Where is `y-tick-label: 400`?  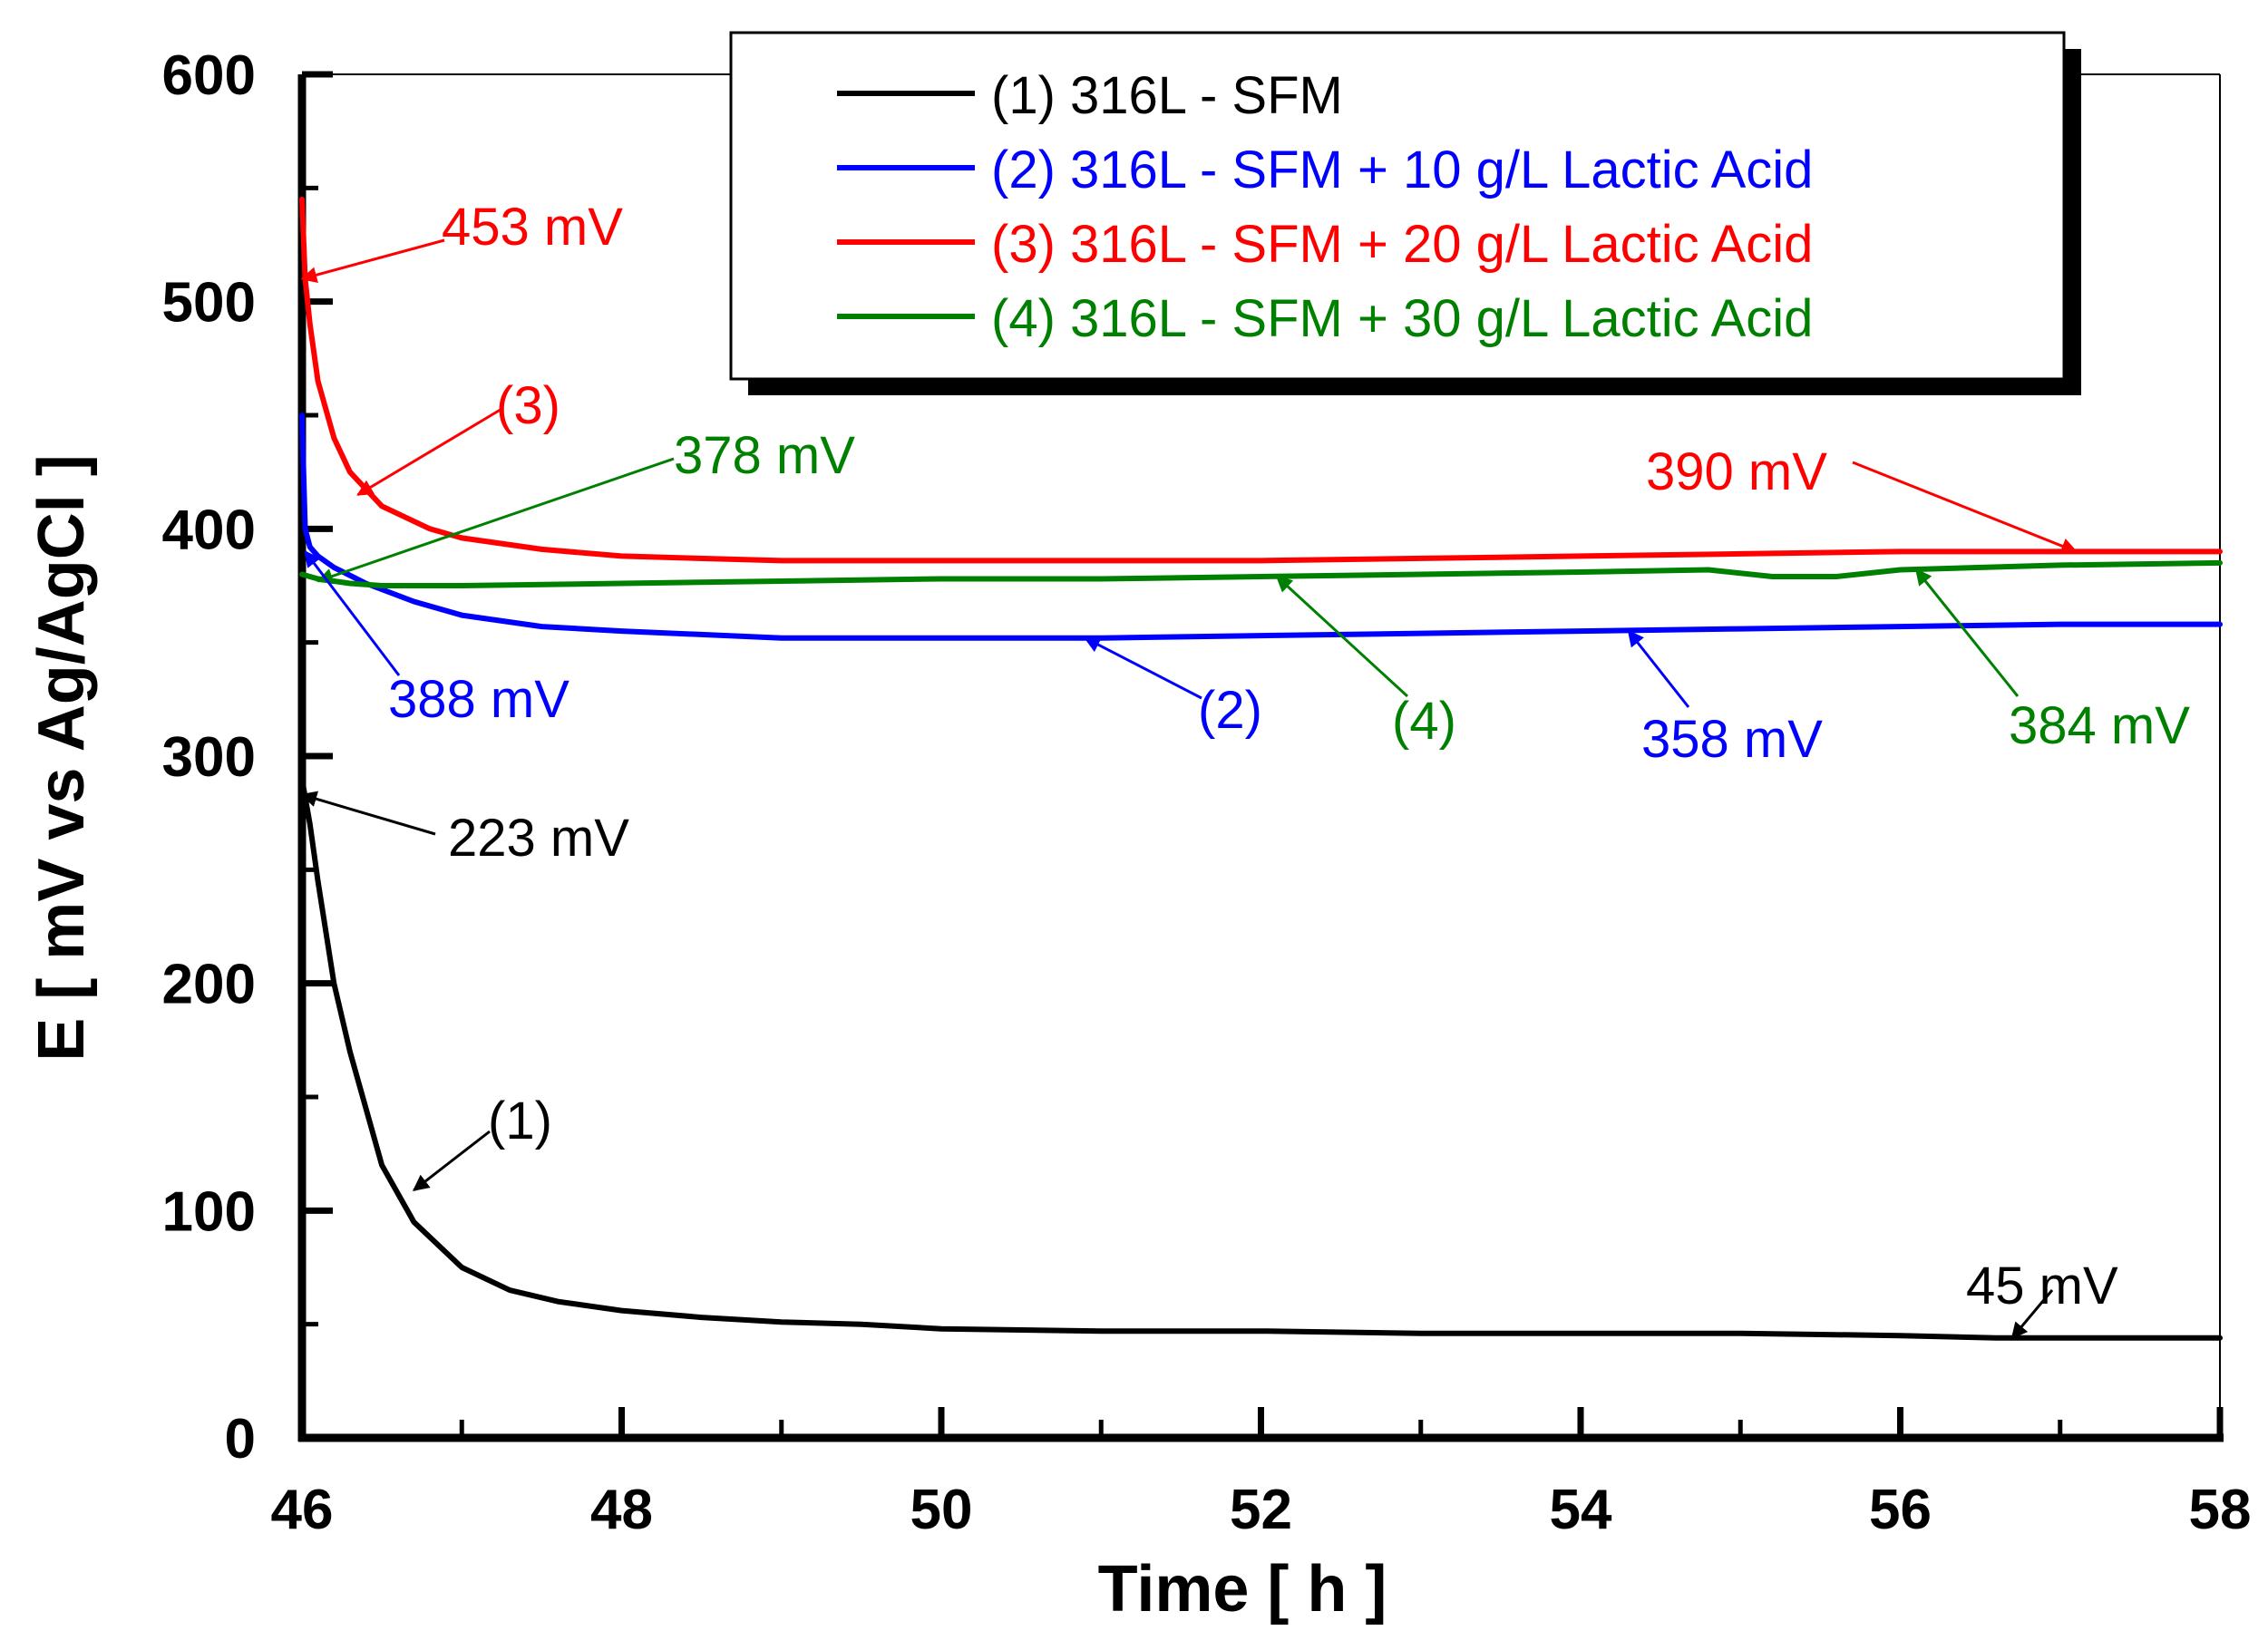
y-tick-label: 400 is located at coordinates (209, 530).